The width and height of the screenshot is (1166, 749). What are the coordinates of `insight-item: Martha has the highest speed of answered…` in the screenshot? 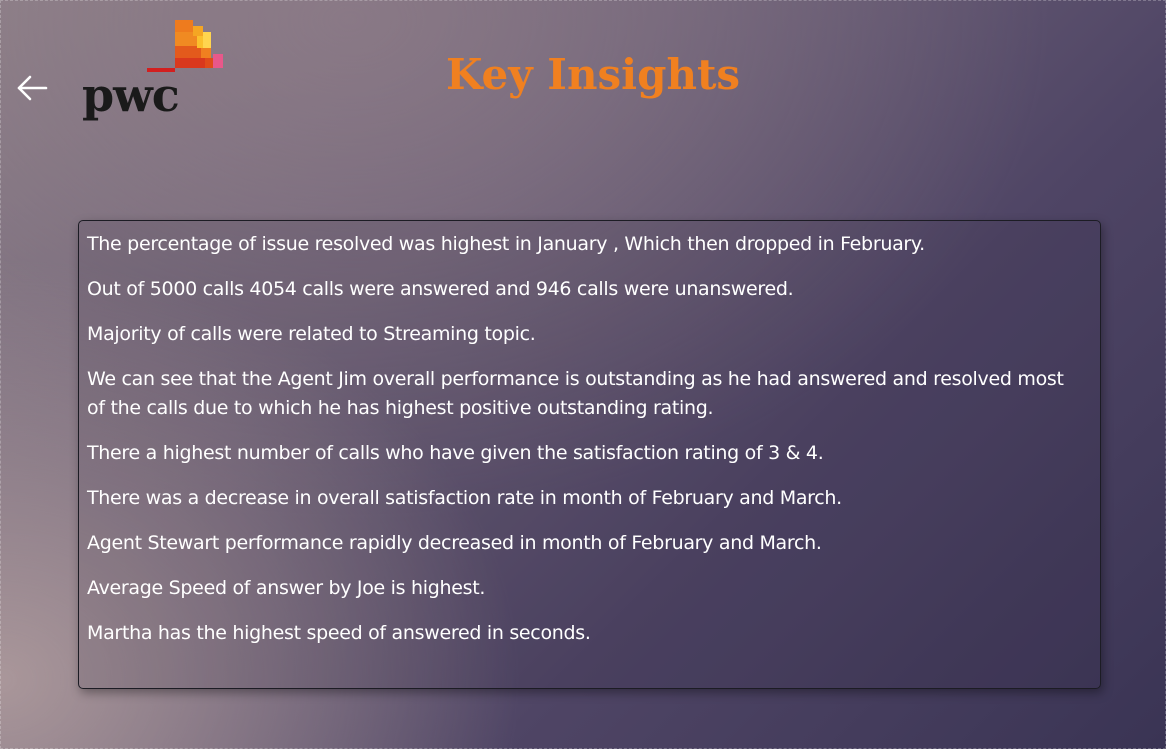 It's located at (339, 633).